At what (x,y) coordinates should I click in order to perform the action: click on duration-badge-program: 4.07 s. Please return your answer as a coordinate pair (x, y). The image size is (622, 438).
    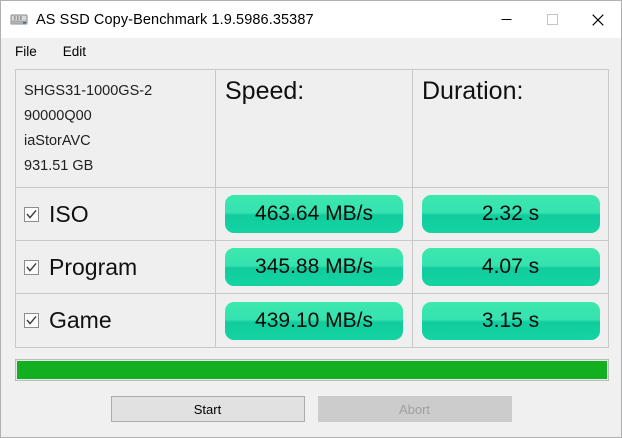
    Looking at the image, I should click on (510, 267).